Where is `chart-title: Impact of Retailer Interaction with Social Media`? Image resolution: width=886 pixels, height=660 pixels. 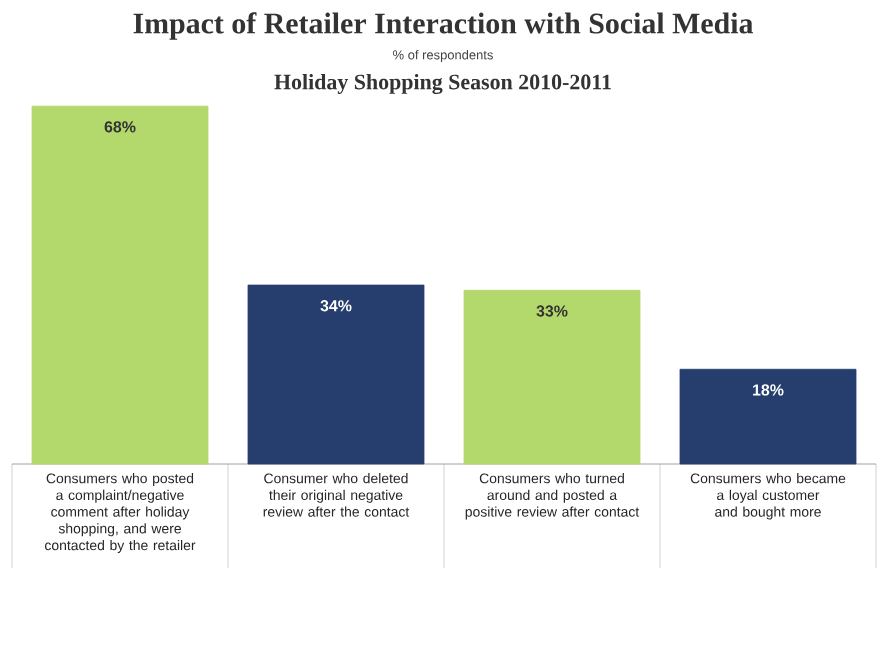
chart-title: Impact of Retailer Interaction with Social Media is located at coordinates (443, 26).